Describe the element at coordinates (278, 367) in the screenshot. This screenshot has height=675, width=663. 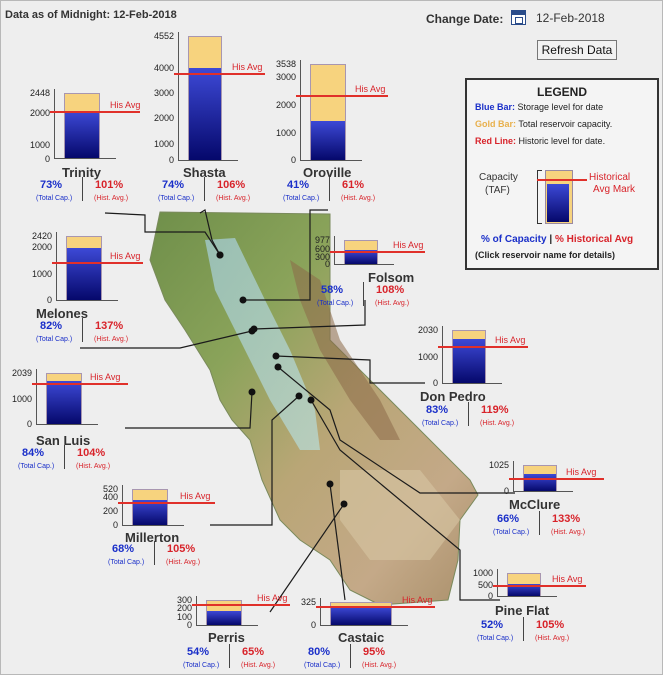
I see `mcclure-location-dot` at that location.